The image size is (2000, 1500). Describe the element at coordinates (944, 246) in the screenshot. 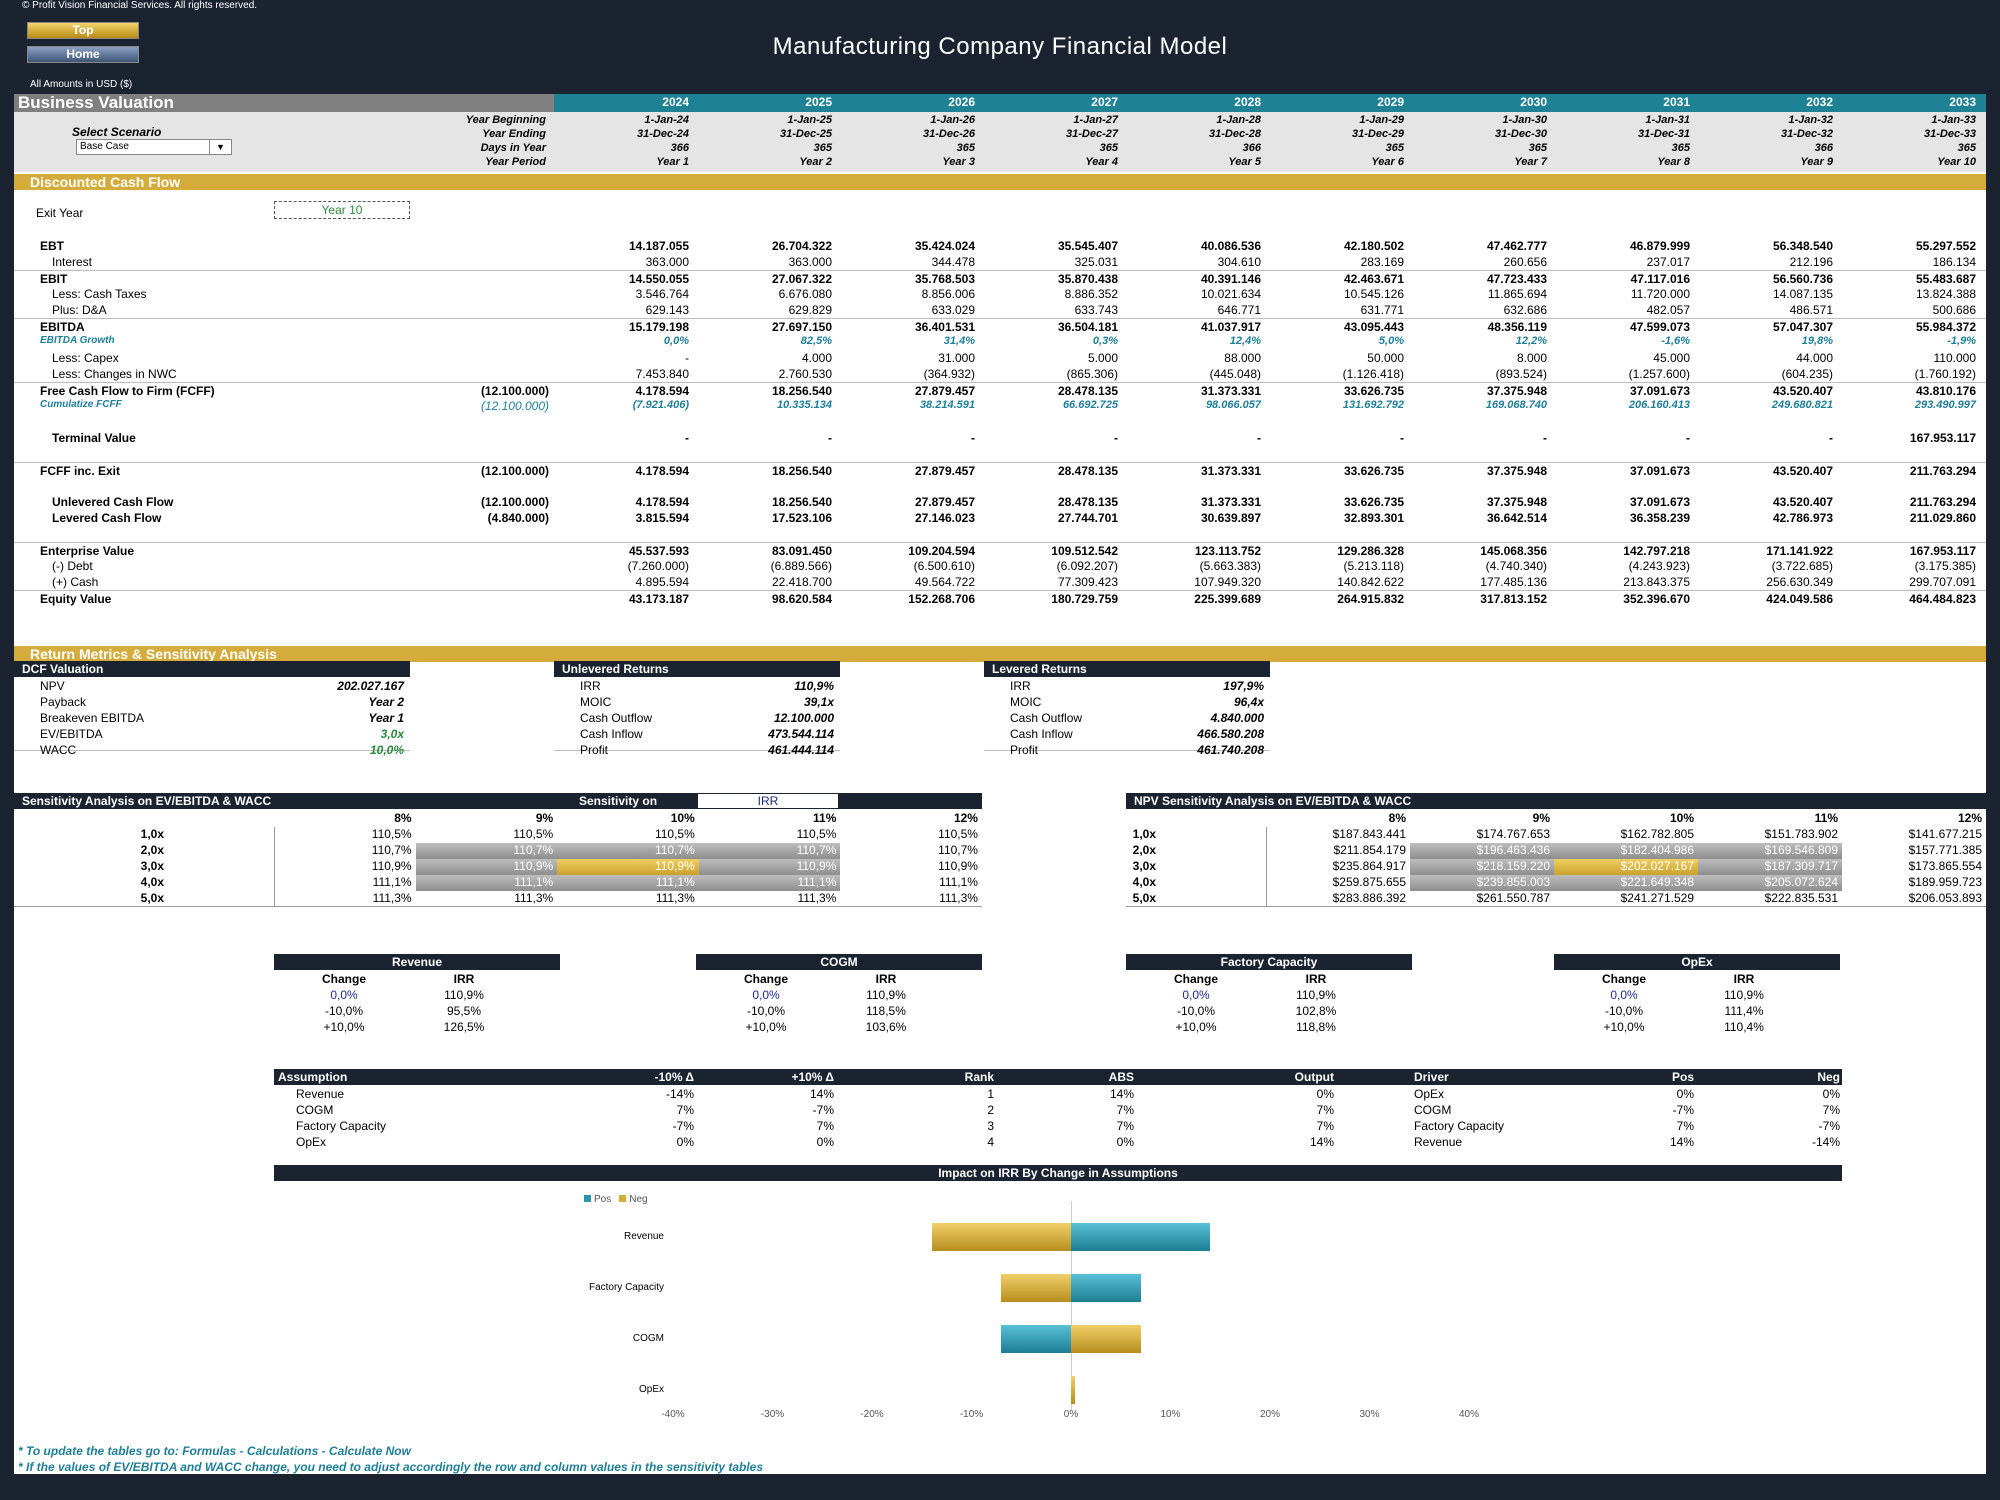

I see `dcf-cell: 35.424.024` at that location.